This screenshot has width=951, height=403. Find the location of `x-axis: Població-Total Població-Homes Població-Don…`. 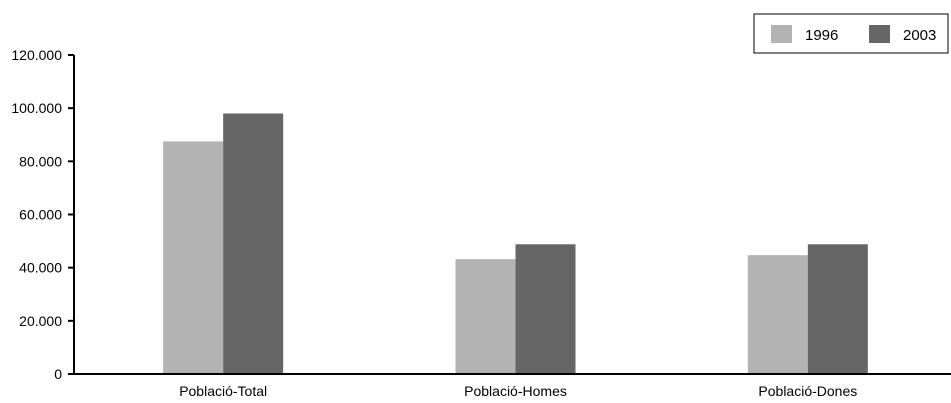

x-axis: Població-Total Població-Homes Població-Don… is located at coordinates (512, 386).